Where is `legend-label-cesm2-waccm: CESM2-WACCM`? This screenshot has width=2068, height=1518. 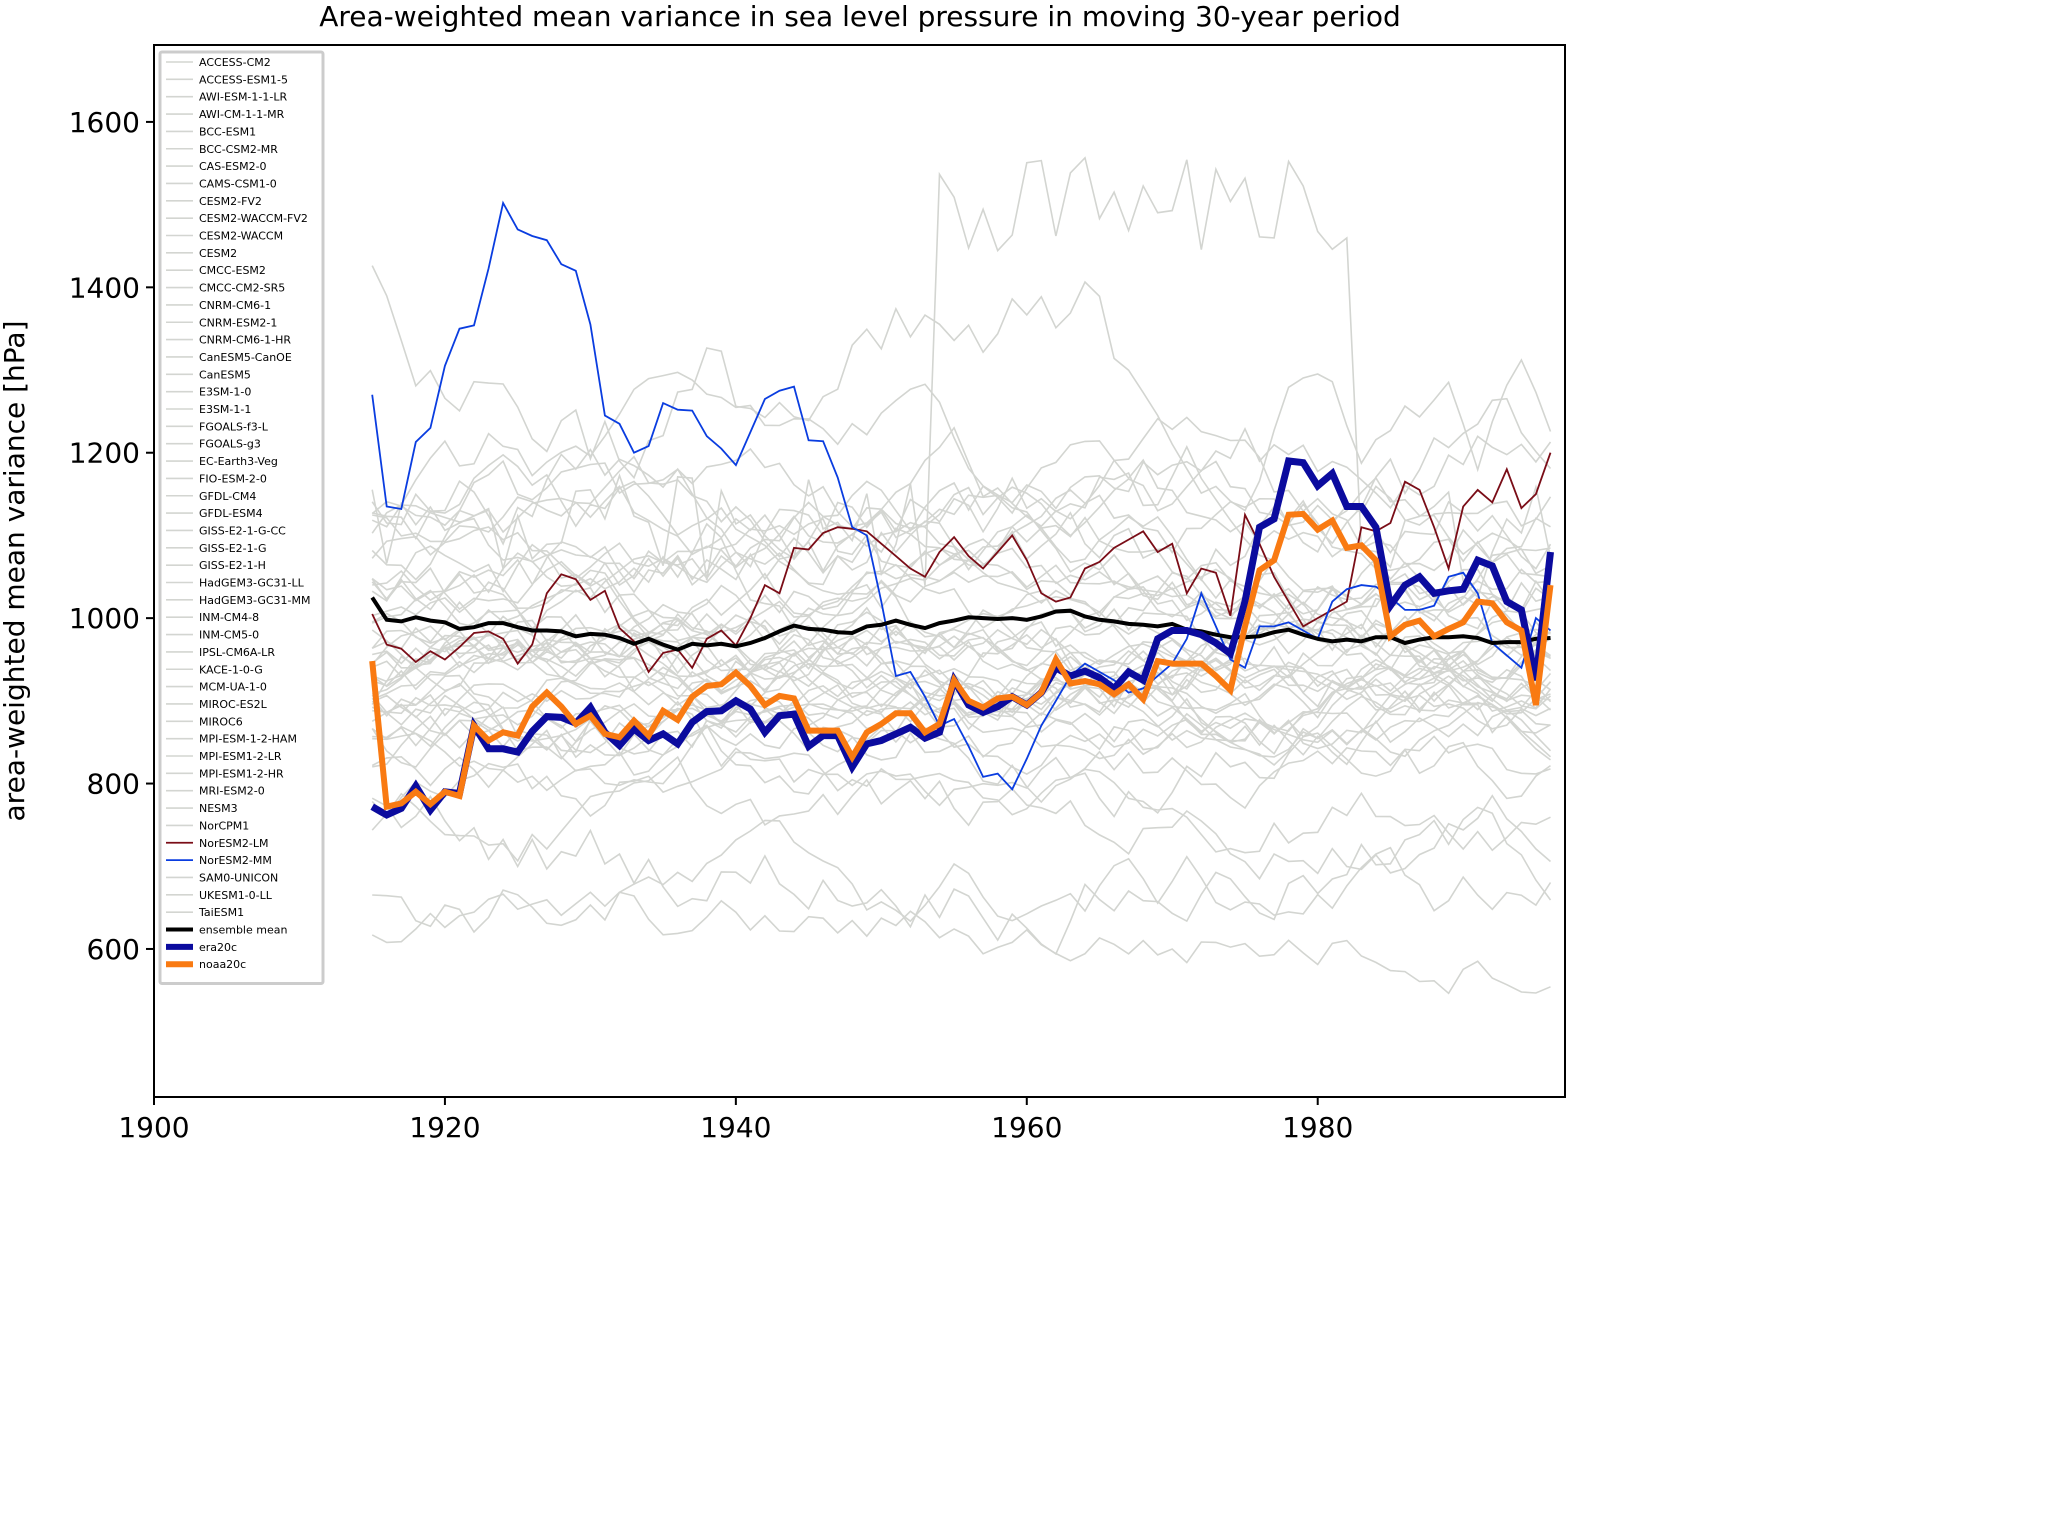 legend-label-cesm2-waccm: CESM2-WACCM is located at coordinates (241, 236).